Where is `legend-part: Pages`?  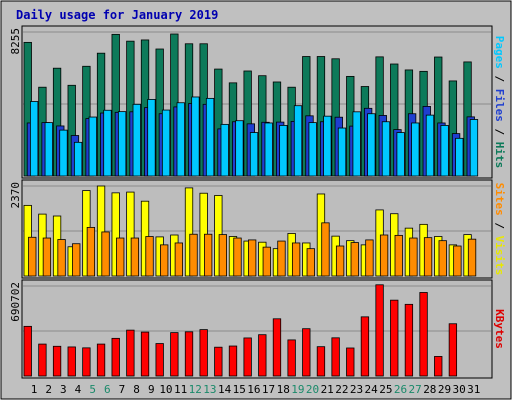
legend-part: Pages is located at coordinates (499, 52).